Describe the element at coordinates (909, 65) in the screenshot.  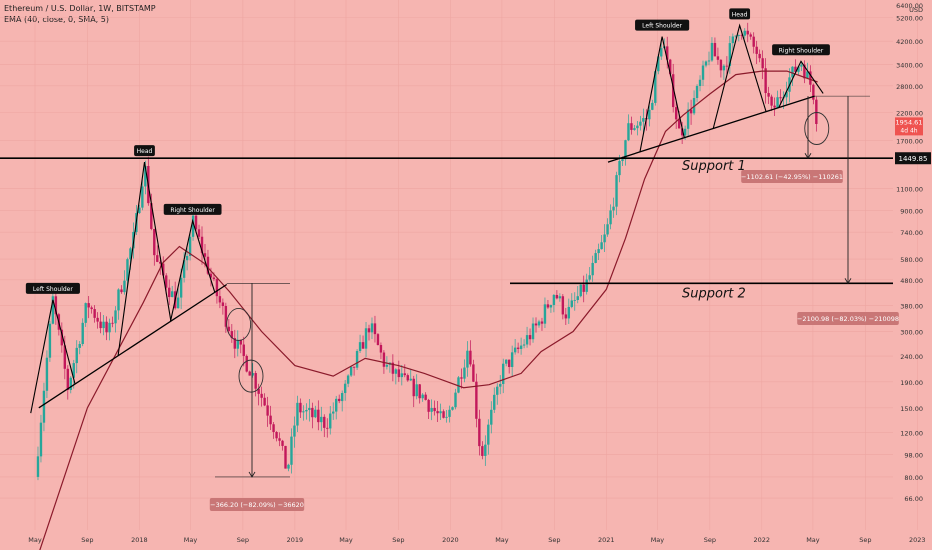
I see `y-tick-label: 3400.00` at that location.